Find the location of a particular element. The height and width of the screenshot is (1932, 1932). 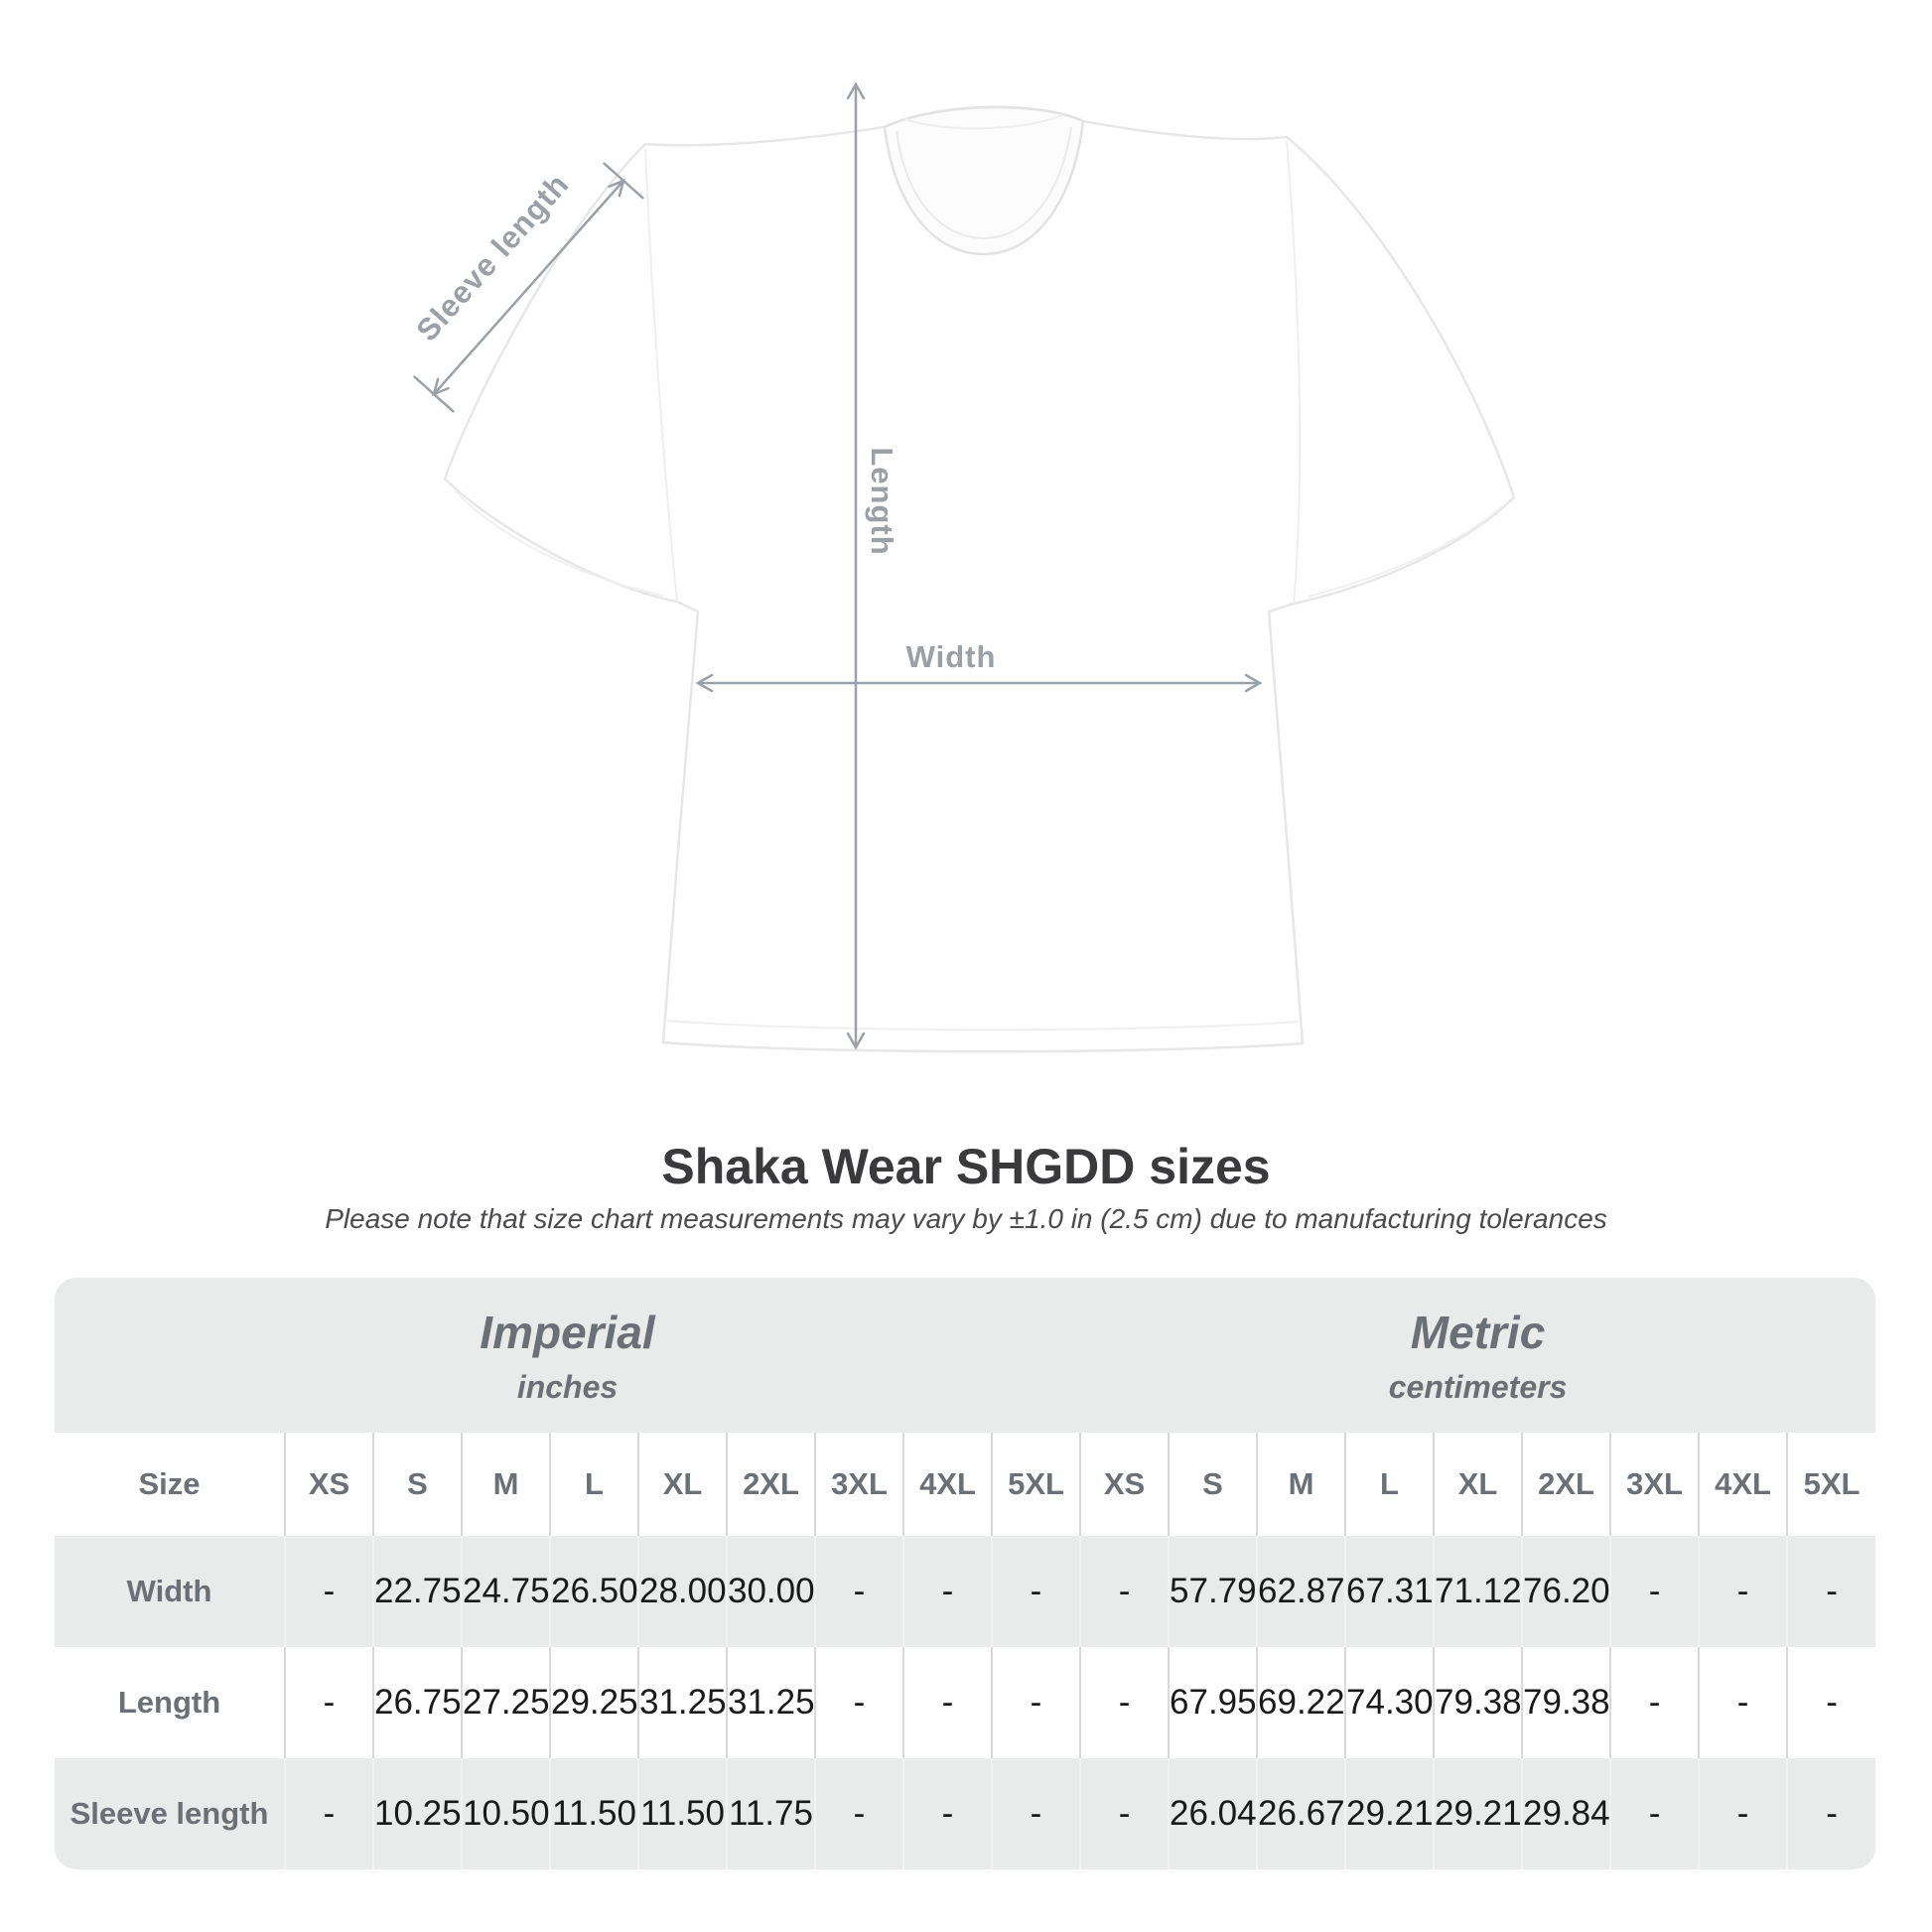

width-imperial-3xl: - is located at coordinates (858, 1592).